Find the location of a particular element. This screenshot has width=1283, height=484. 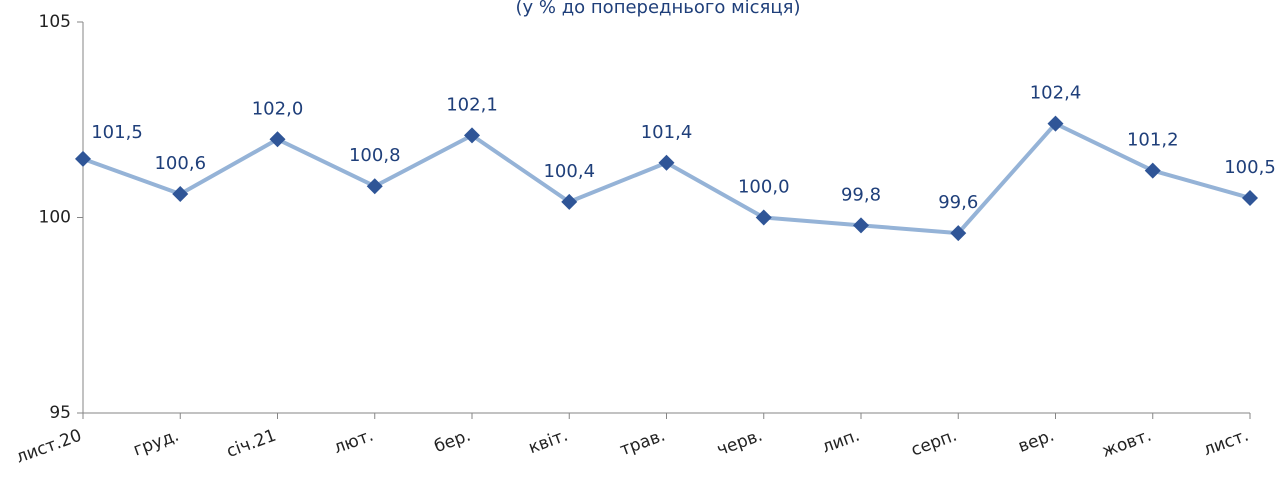

value-label: 100,4 is located at coordinates (569, 171).